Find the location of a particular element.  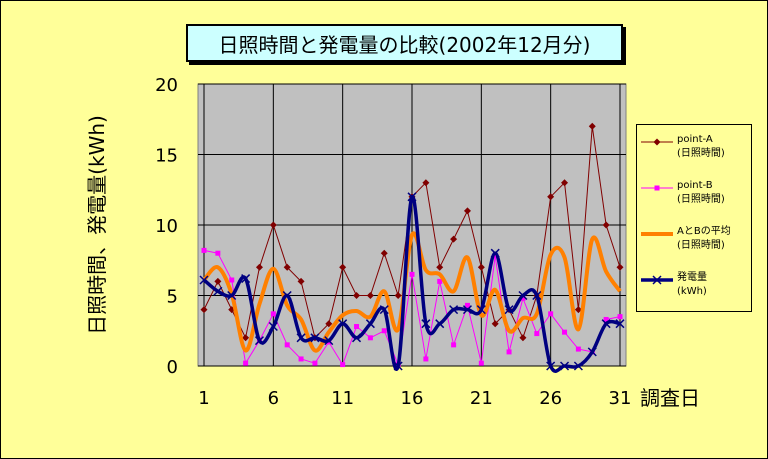

x-tick-label: 16 is located at coordinates (412, 398).